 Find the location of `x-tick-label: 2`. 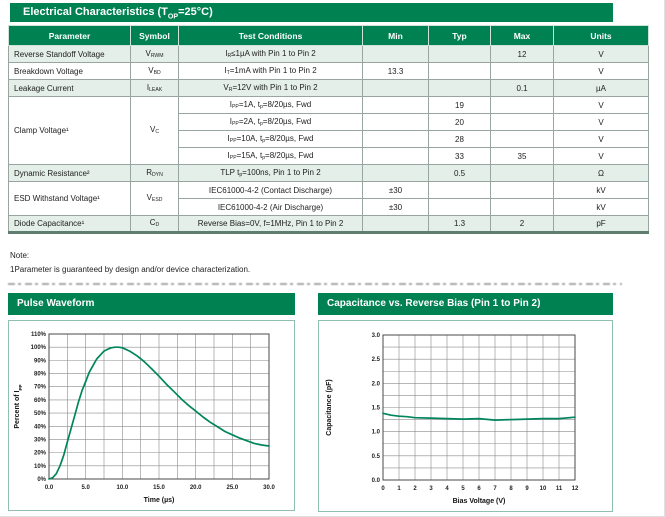

x-tick-label: 2 is located at coordinates (415, 489).